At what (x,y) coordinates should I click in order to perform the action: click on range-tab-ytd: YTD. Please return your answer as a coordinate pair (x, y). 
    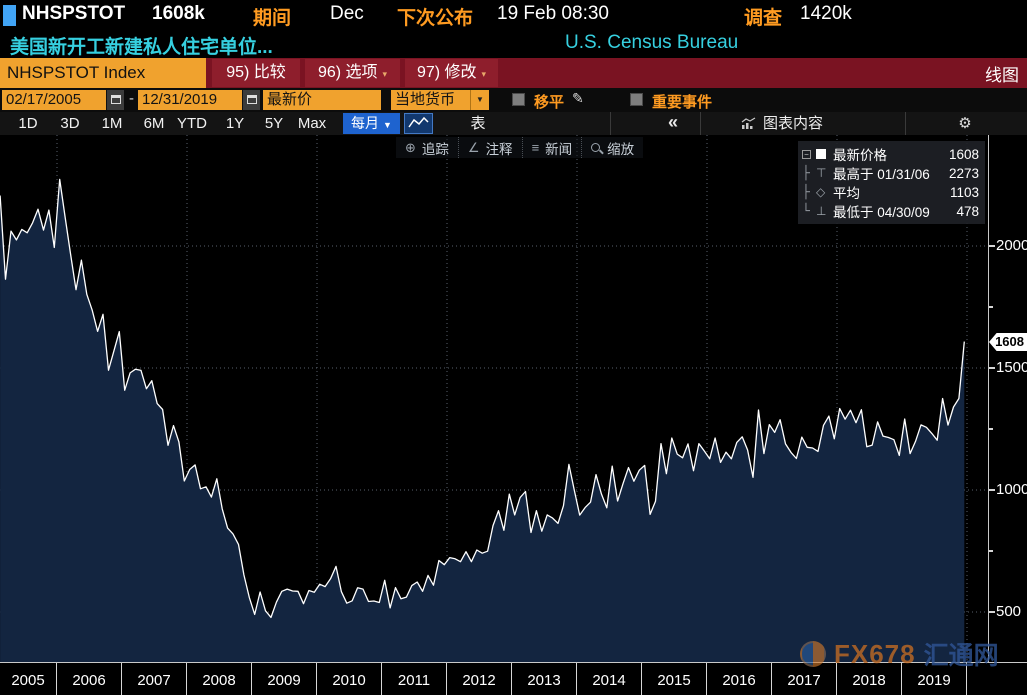
    Looking at the image, I should click on (192, 123).